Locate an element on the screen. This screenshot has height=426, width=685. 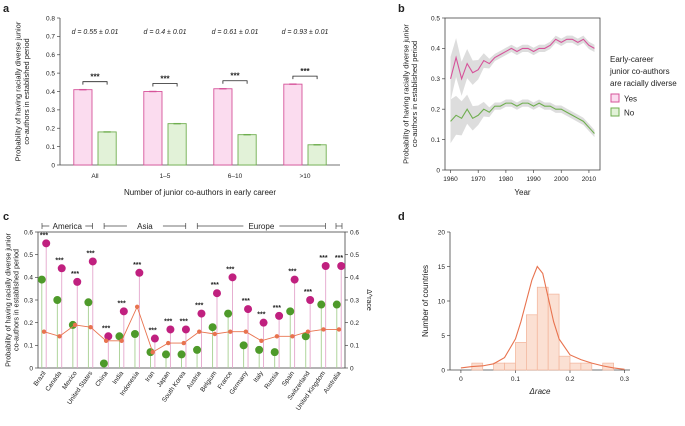
panel-c-y-tick-label-right: 0.2 is located at coordinates (354, 323).